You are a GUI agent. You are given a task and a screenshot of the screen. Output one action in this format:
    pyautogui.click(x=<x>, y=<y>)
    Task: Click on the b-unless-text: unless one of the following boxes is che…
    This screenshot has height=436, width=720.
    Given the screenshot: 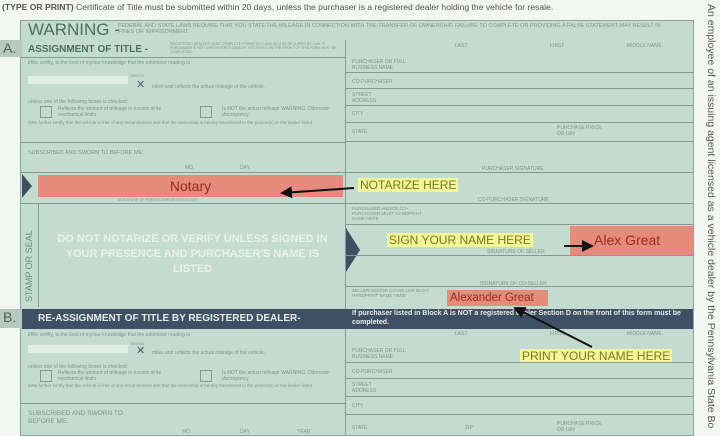 What is the action you would take?
    pyautogui.click(x=78, y=367)
    